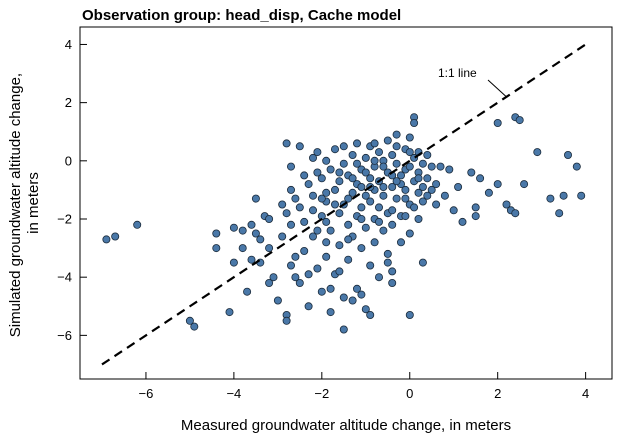  Describe the element at coordinates (72, 190) in the screenshot. I see `y-axis: −6 −4 −2 0 2 4` at that location.